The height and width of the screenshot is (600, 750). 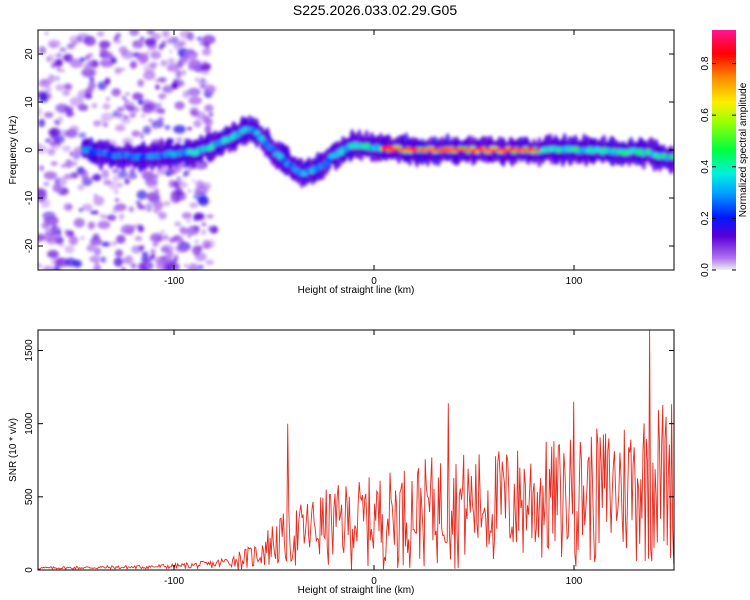 I want to click on snr-y-tick-label: 0, so click(x=29, y=570).